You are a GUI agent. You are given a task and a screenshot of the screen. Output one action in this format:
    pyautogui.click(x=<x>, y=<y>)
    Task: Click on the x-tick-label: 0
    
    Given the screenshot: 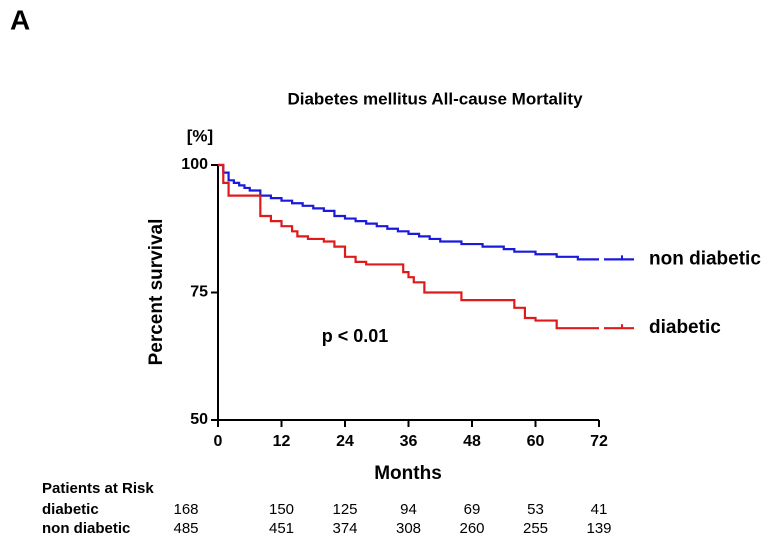 What is the action you would take?
    pyautogui.click(x=218, y=441)
    